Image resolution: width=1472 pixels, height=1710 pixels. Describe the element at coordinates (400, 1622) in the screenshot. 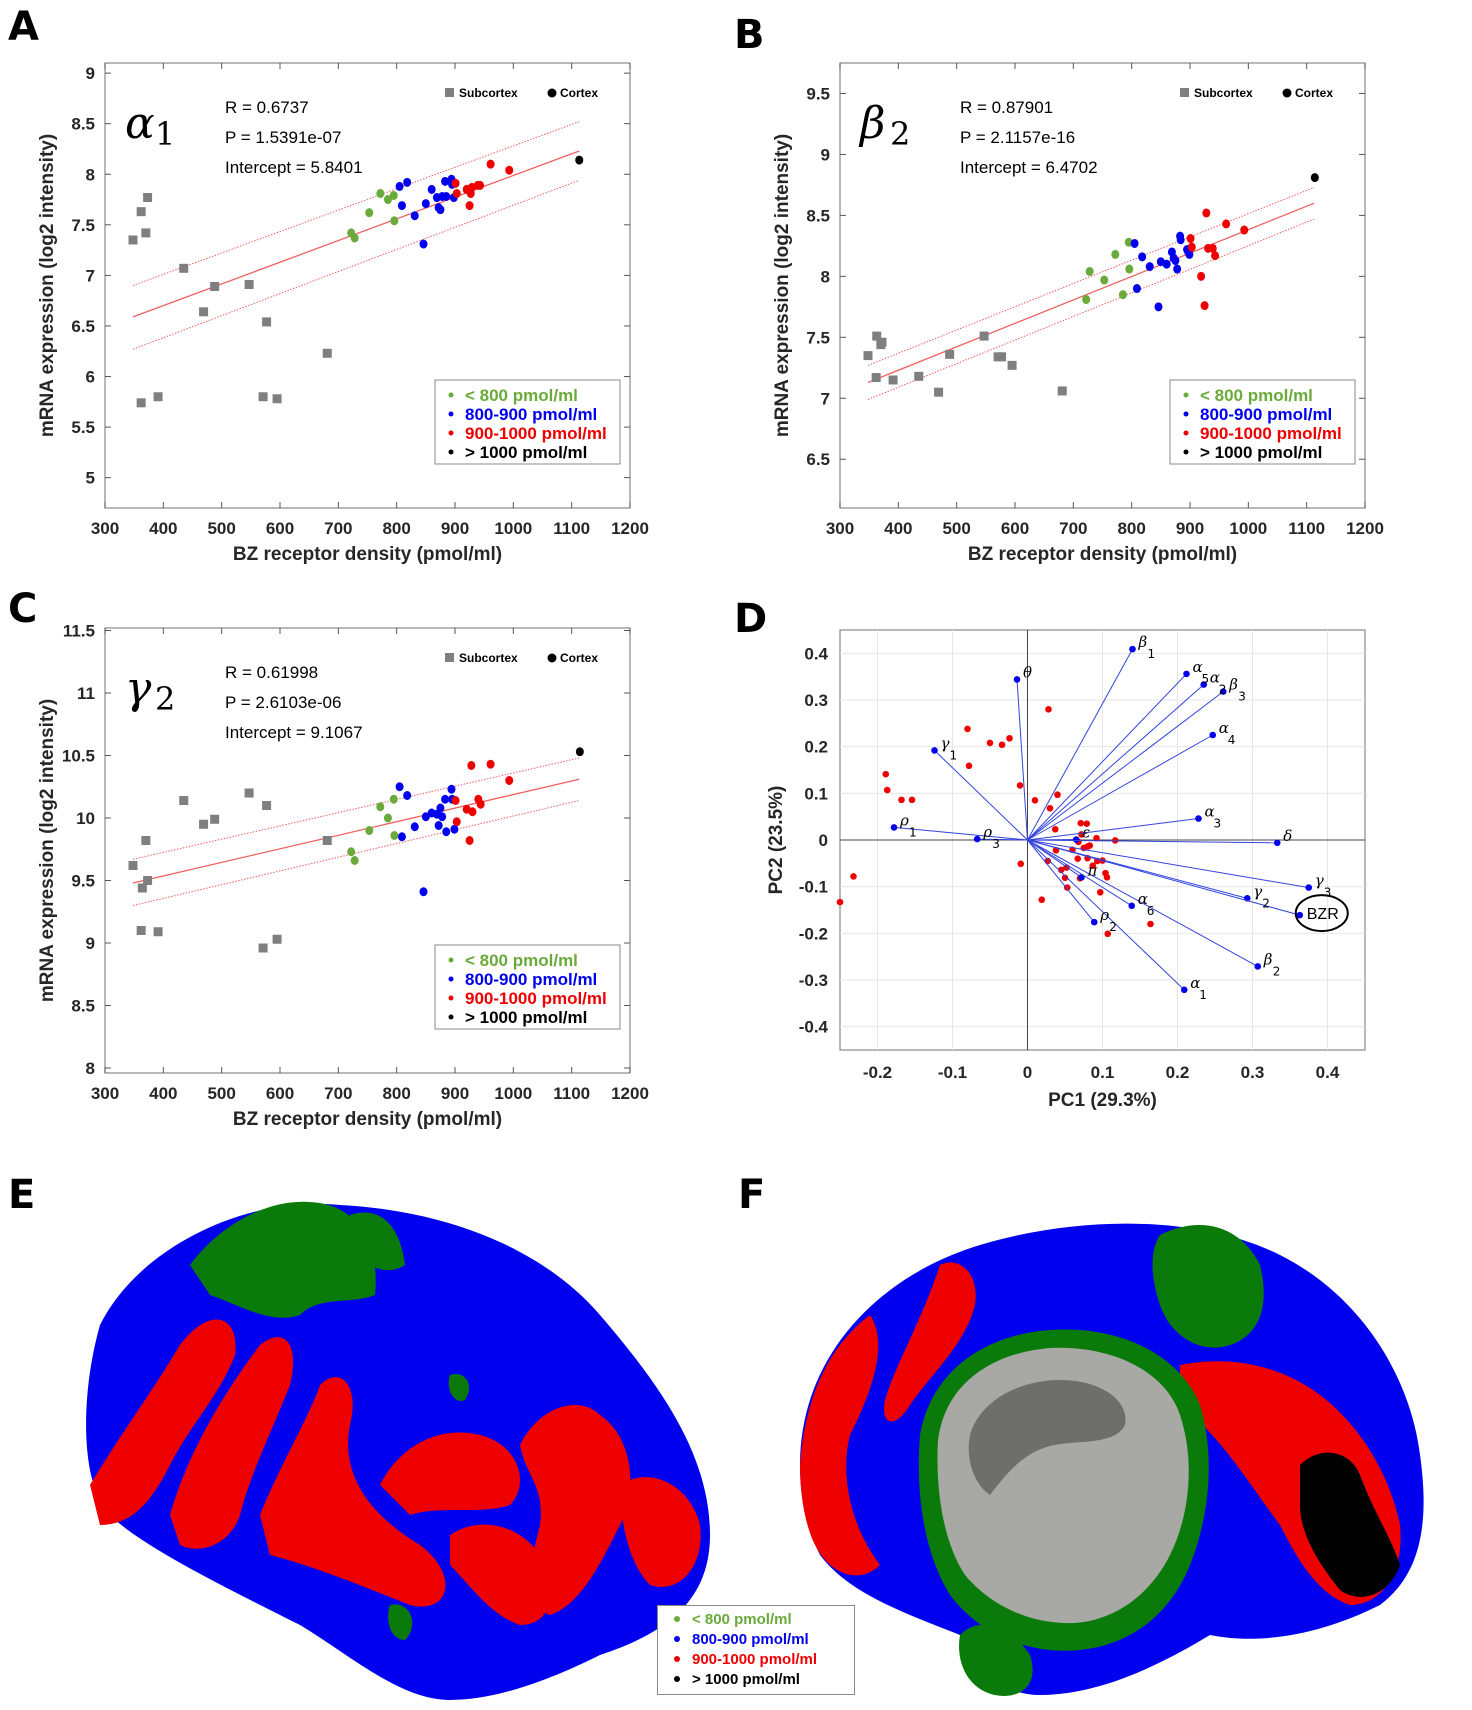

I see `brain-lateral-green-small2` at that location.